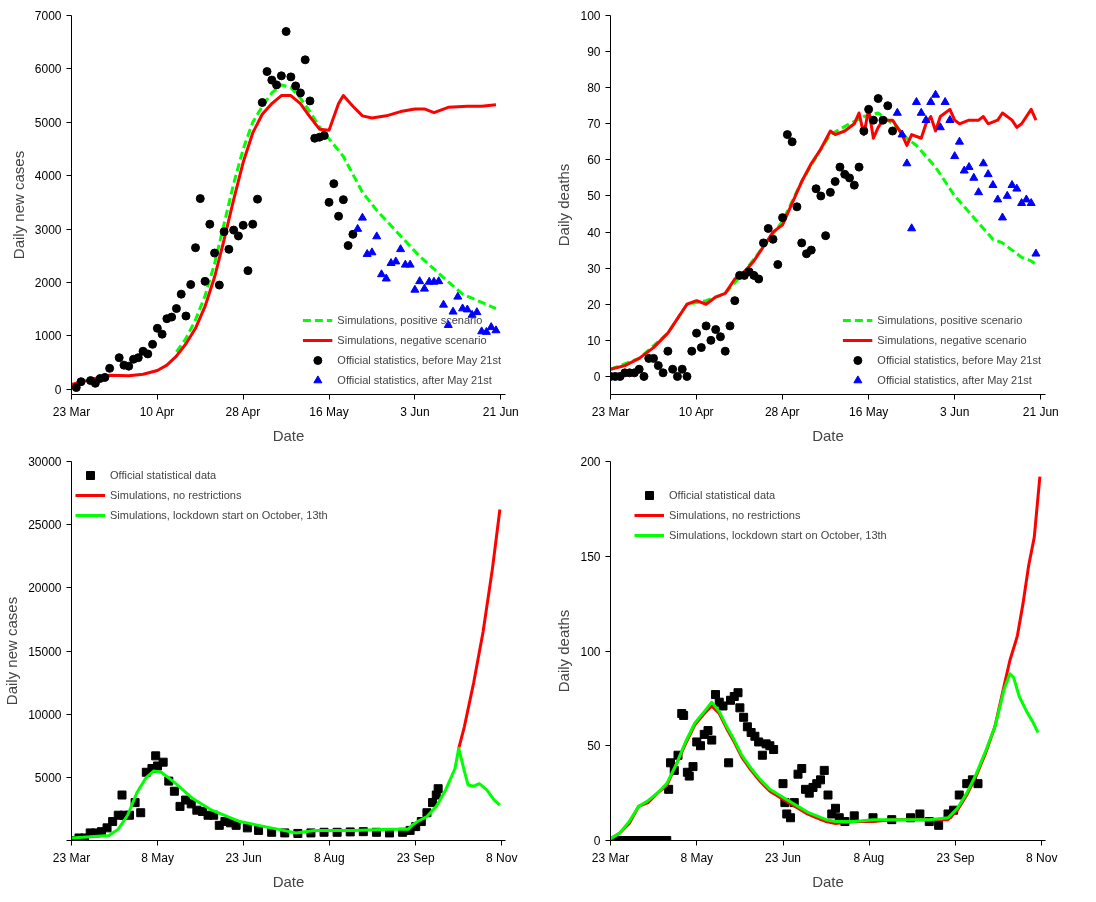 This screenshot has height=902, width=1096. Describe the element at coordinates (48, 336) in the screenshot. I see `y-tick-label: 1000` at that location.